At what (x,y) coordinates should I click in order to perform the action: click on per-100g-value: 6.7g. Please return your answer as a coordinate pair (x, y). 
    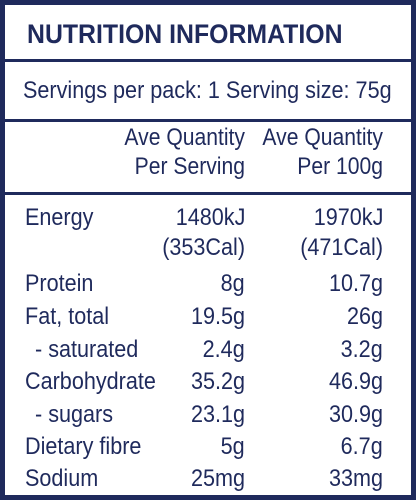
    Looking at the image, I should click on (361, 446).